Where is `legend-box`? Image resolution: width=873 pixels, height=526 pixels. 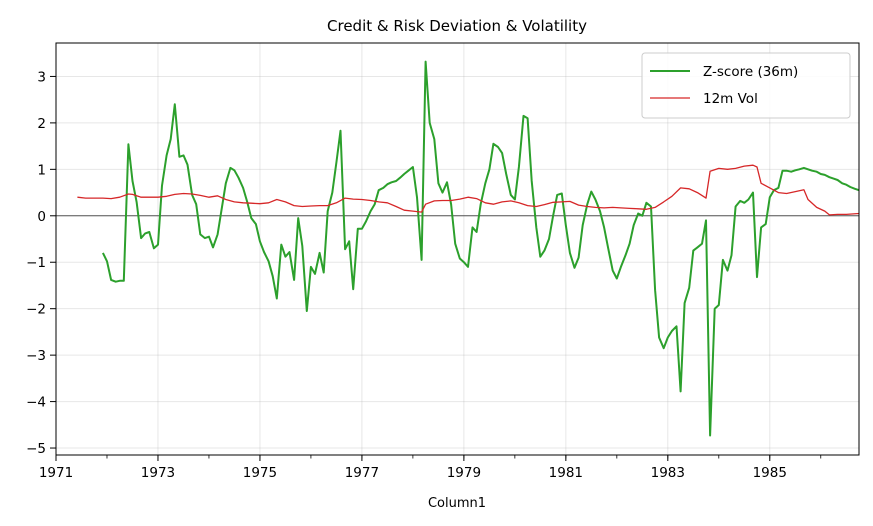
legend-box is located at coordinates (746, 85).